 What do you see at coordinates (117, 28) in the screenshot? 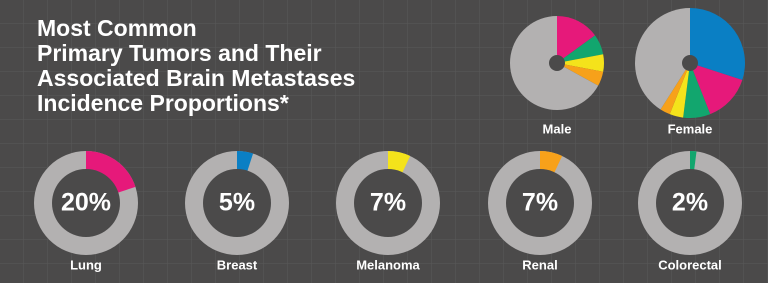
I see `title-line: Most Common` at bounding box center [117, 28].